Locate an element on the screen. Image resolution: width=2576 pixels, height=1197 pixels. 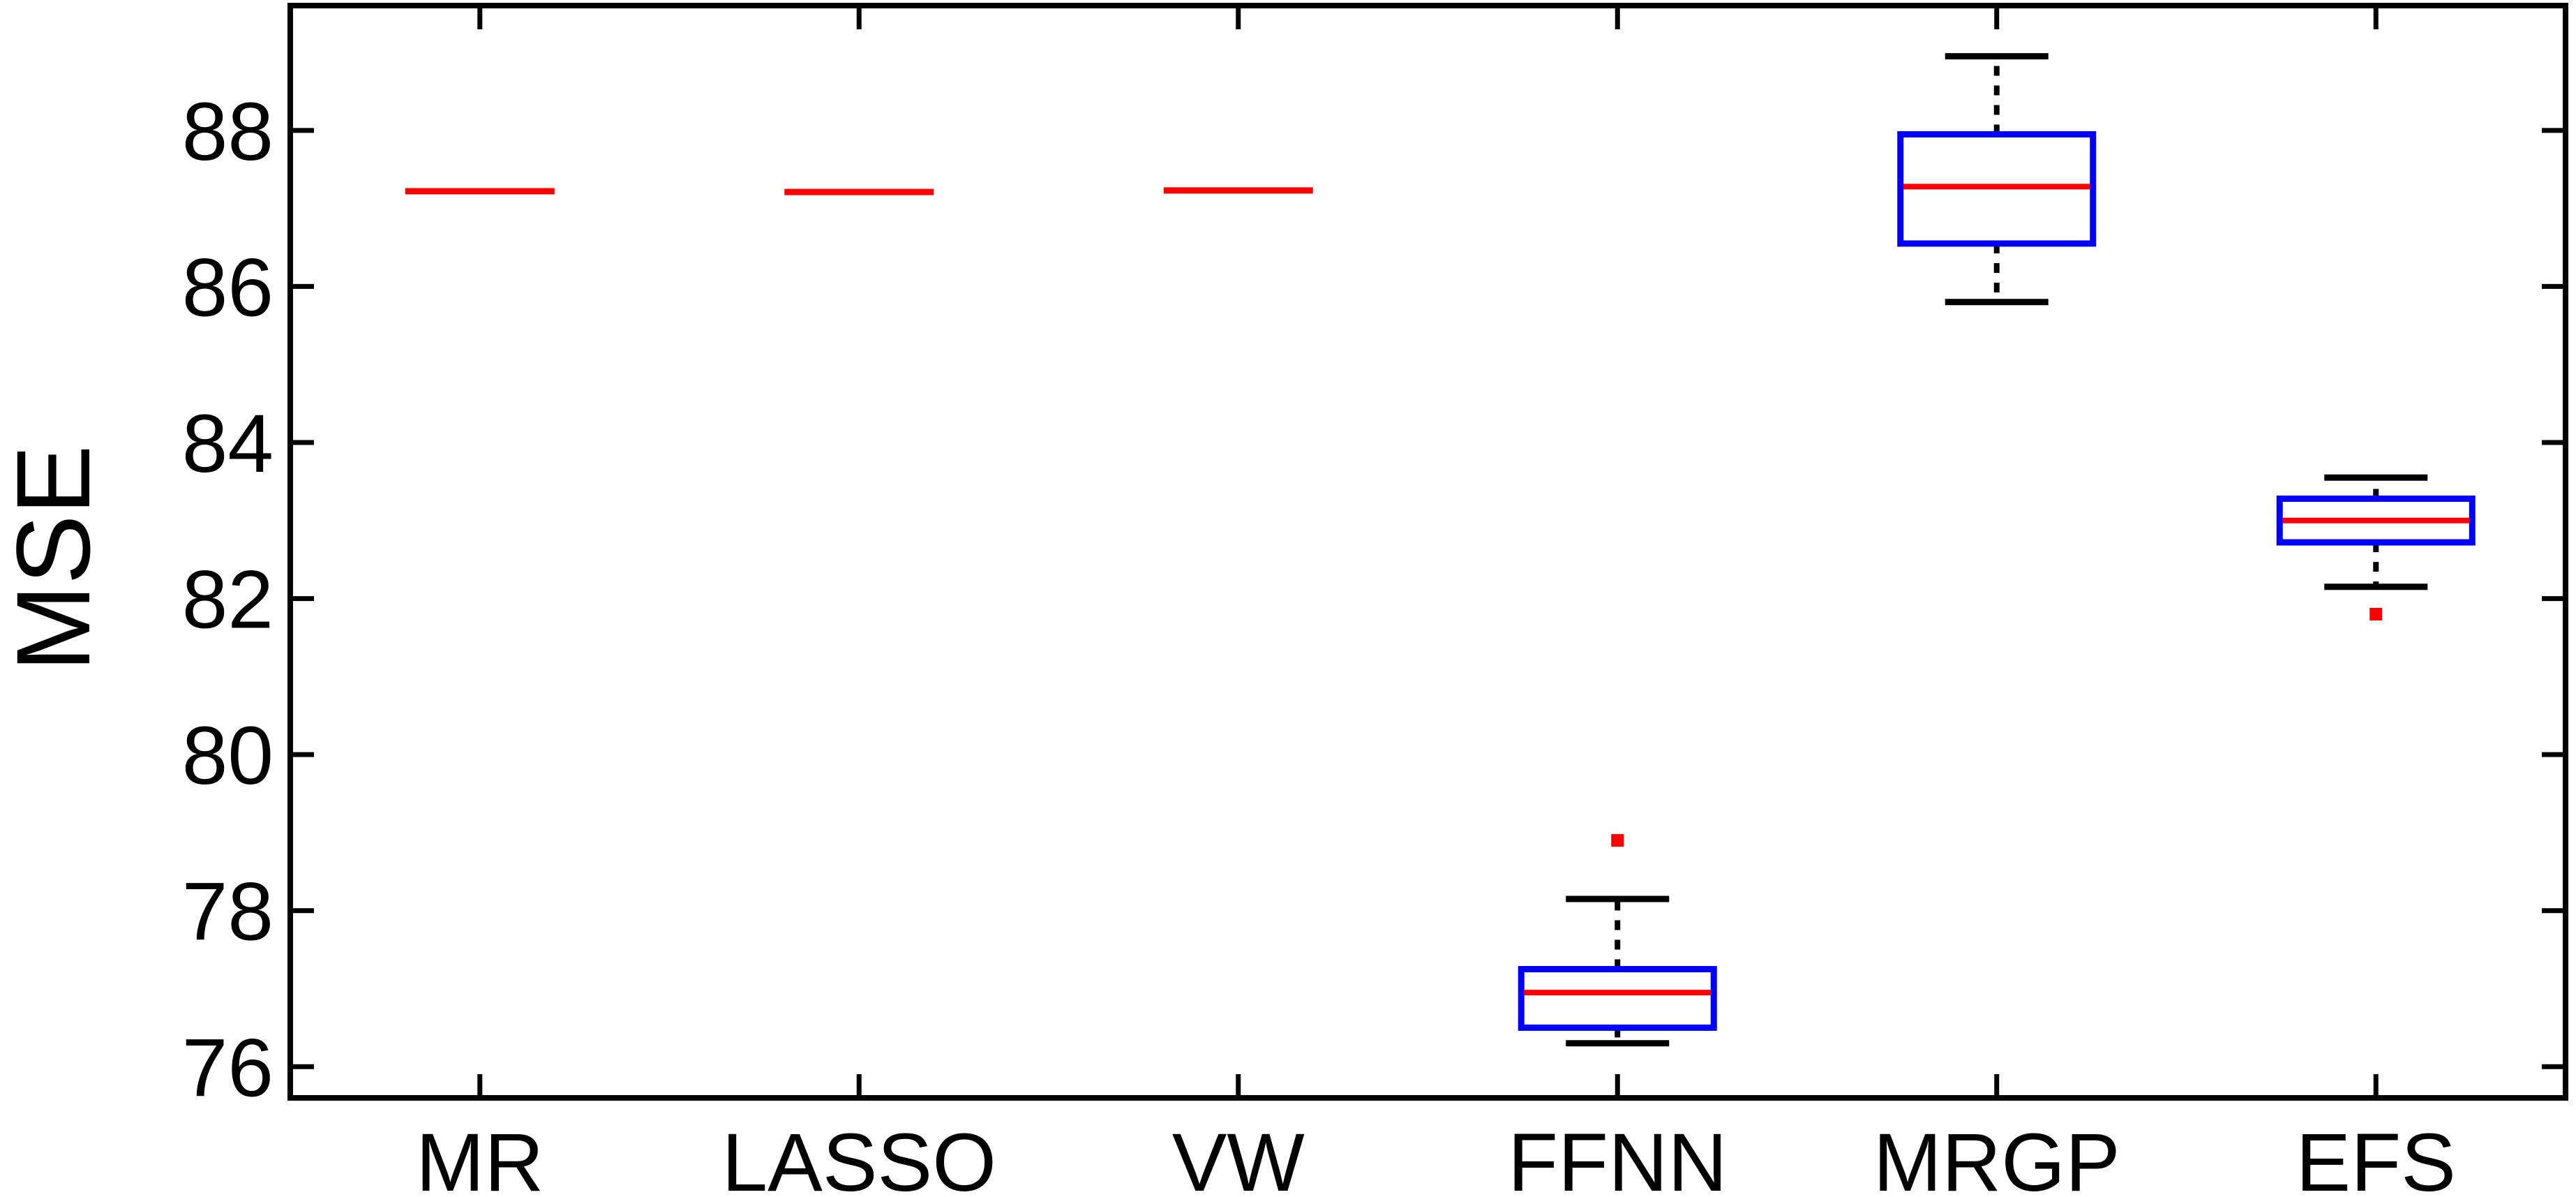
y-axis-label: MSE is located at coordinates (56, 558).